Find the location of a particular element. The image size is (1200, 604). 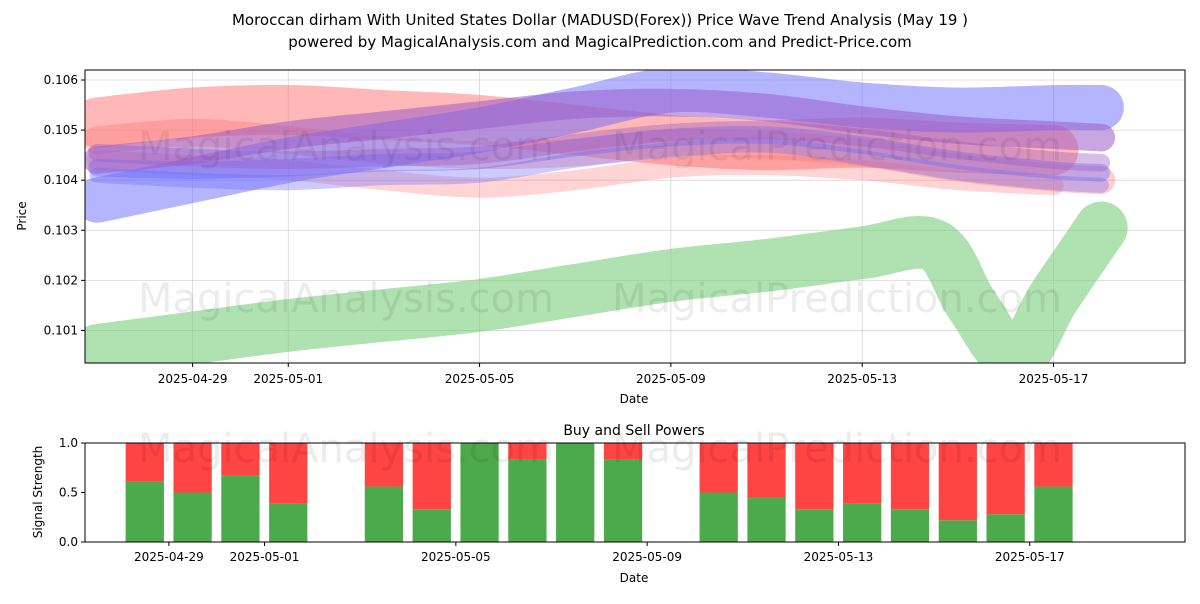

price-x-tick-label: 2025-05-01 is located at coordinates (288, 379).